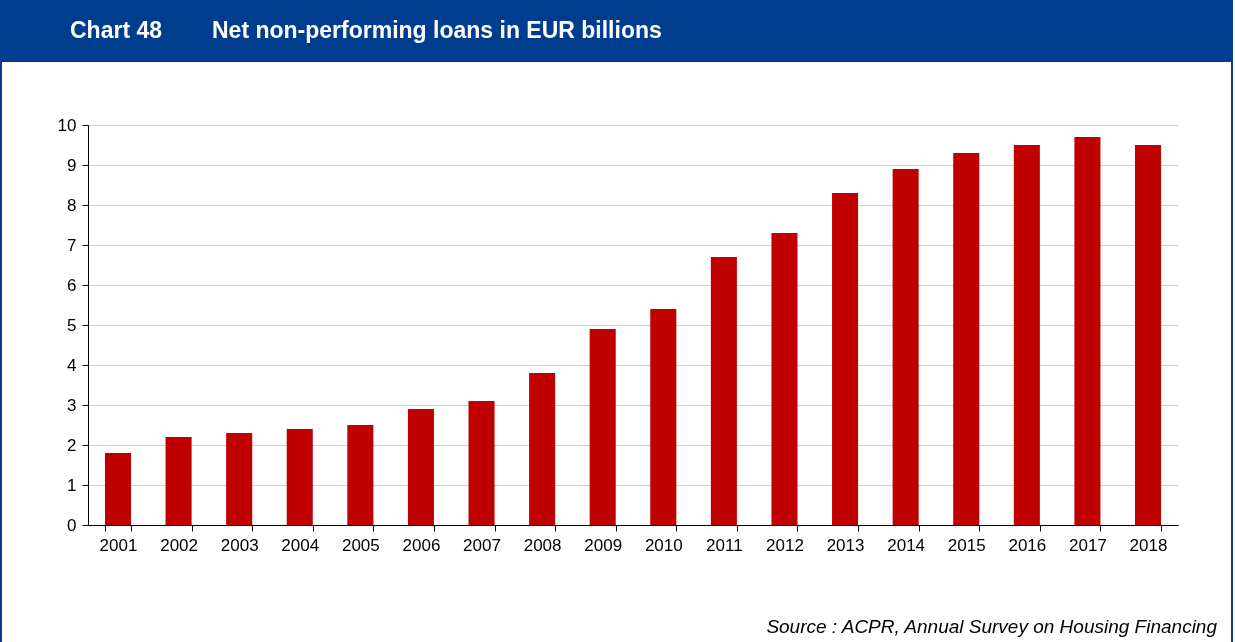 The height and width of the screenshot is (642, 1235). I want to click on x-tick-label: 2005, so click(360, 545).